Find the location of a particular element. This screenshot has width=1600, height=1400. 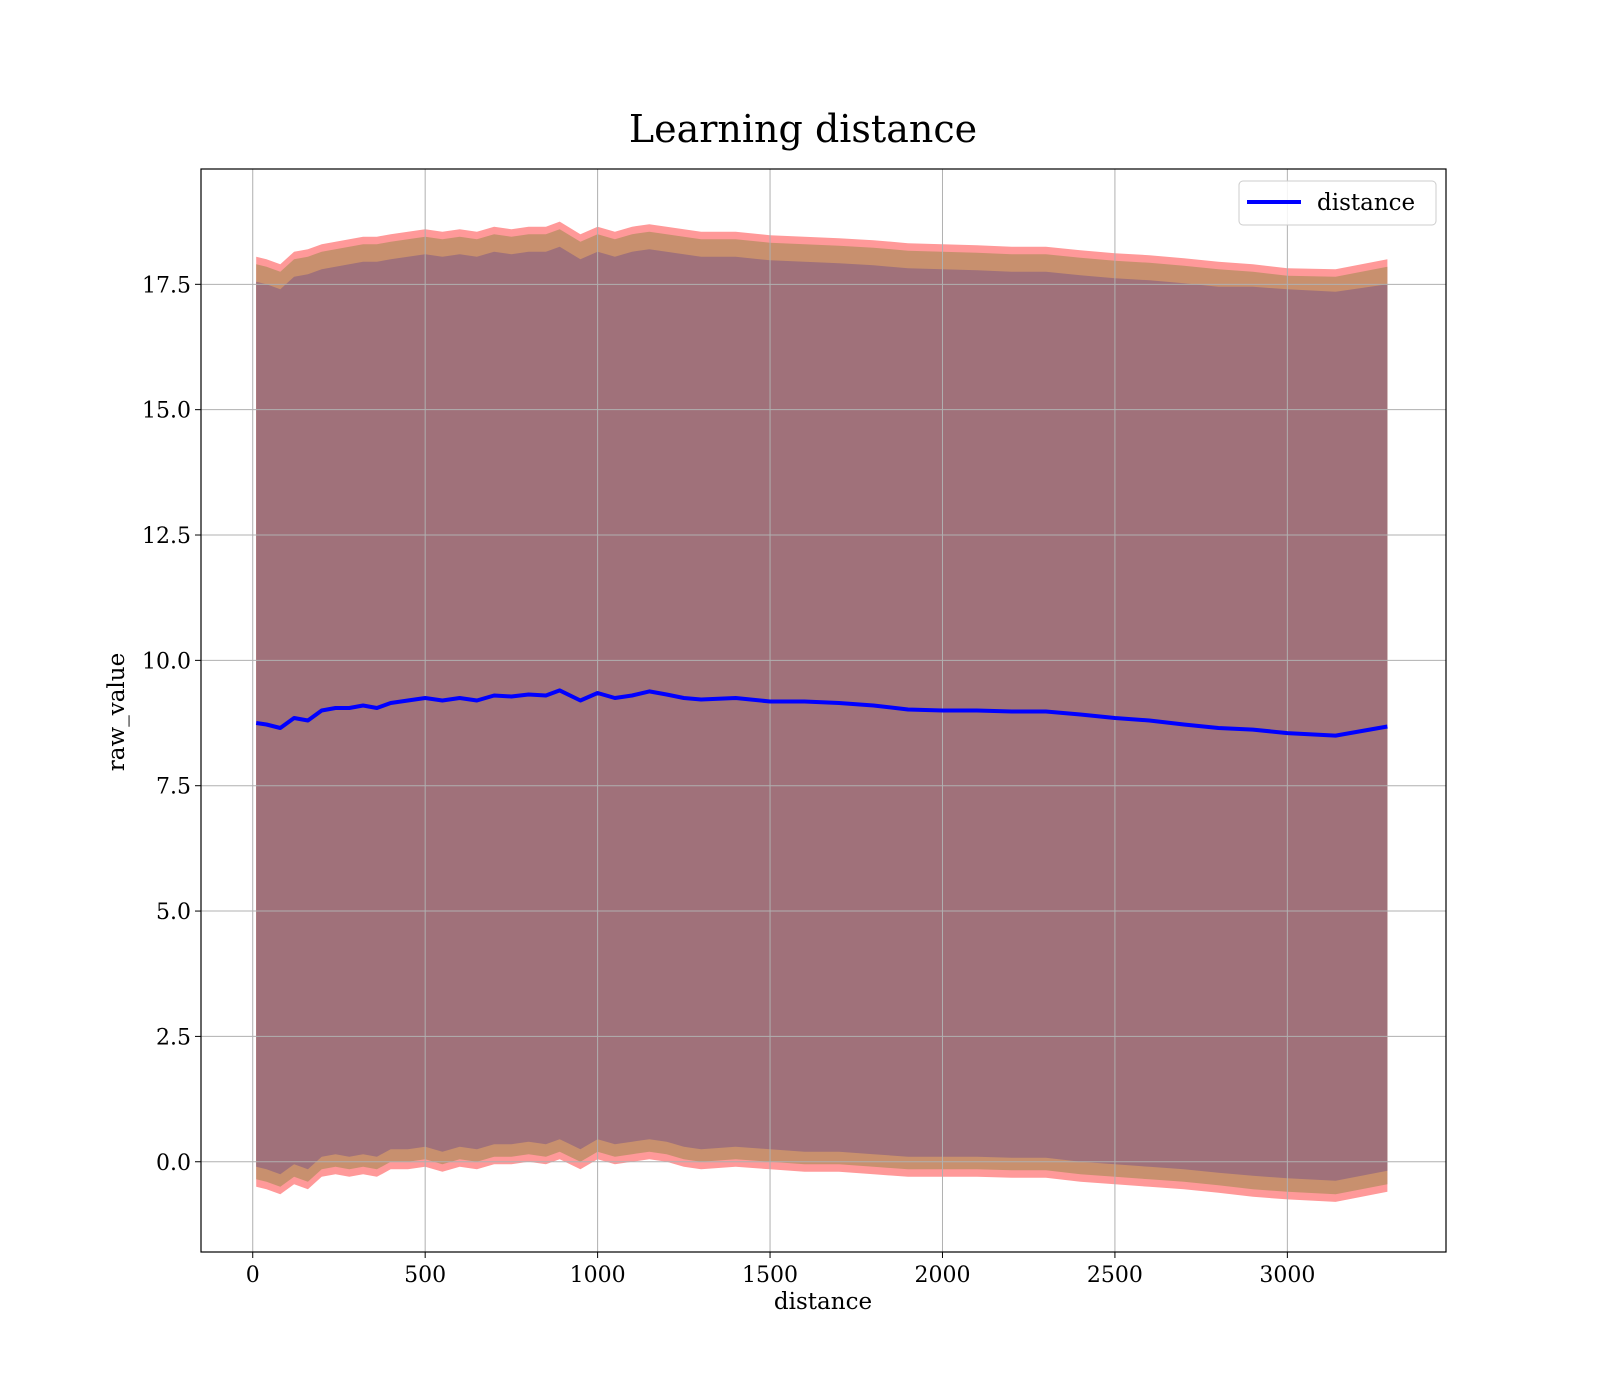

y-tick-label-4: 10.0 is located at coordinates (166, 661).